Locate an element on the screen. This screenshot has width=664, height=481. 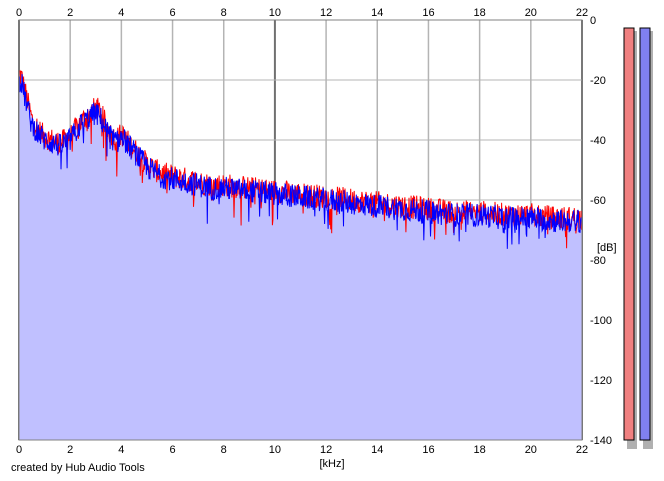
y-tick-label: -140 is located at coordinates (601, 441).